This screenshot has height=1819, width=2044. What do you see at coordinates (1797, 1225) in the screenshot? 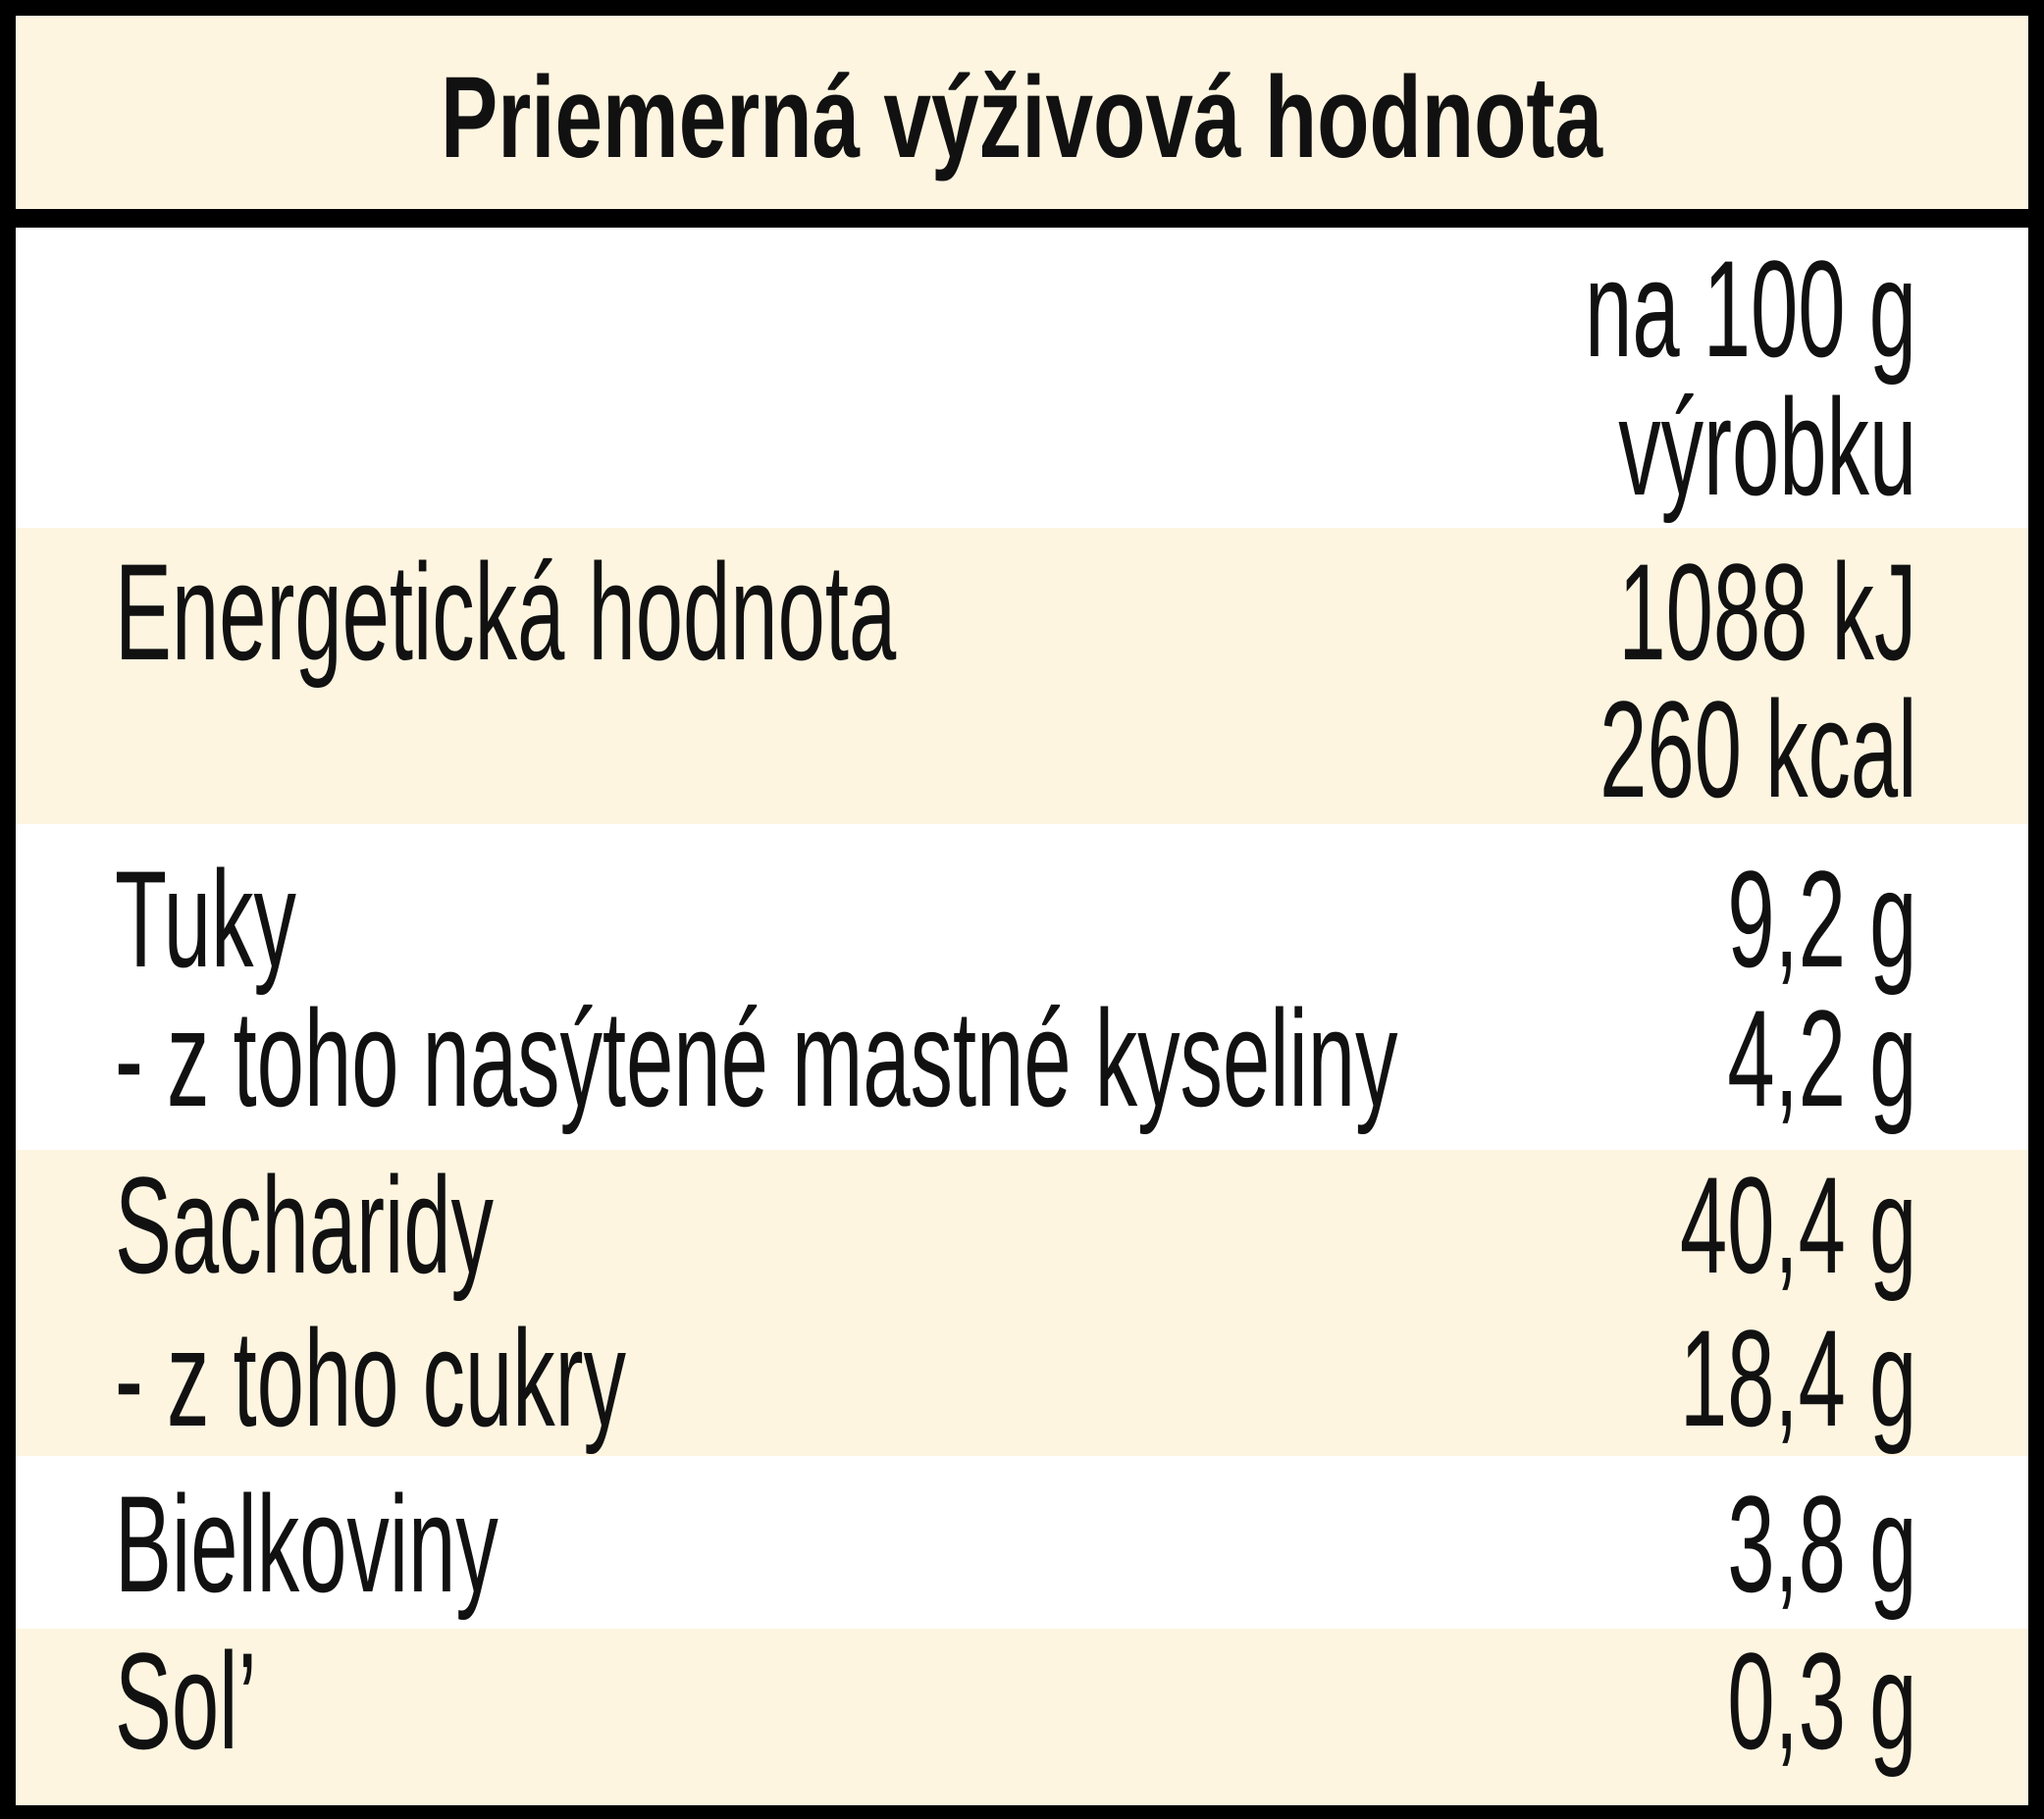
I see `nutrient-value: 40,4 g` at bounding box center [1797, 1225].